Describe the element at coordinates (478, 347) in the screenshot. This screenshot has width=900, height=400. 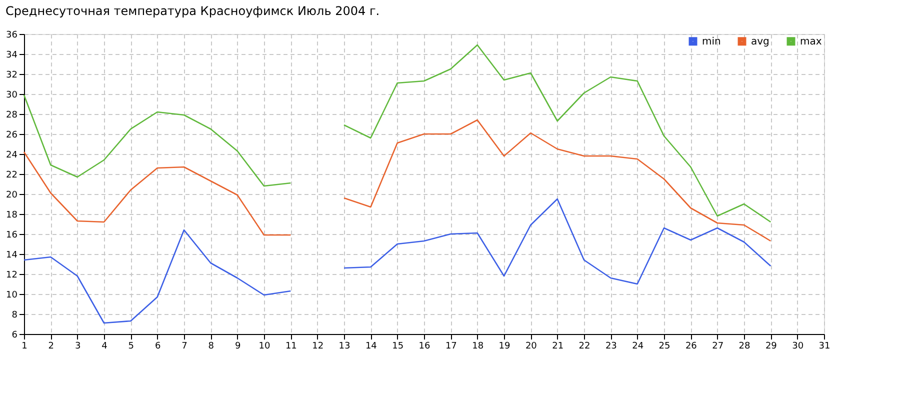
I see `x-tick-label: 18` at that location.